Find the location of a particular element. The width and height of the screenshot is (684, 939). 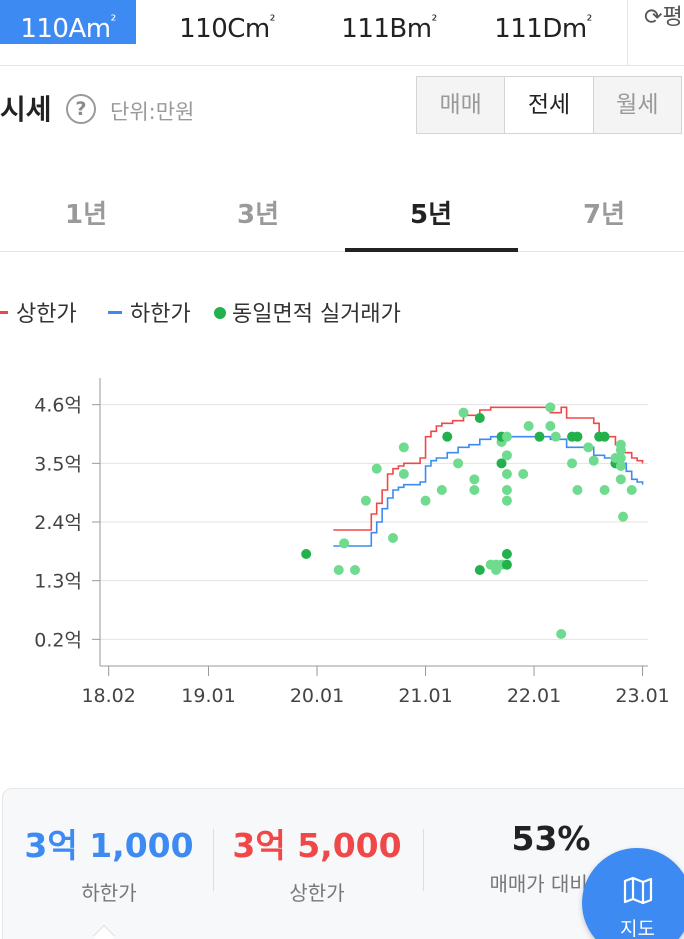

stat-upper-label: 상한가 is located at coordinates (317, 893).